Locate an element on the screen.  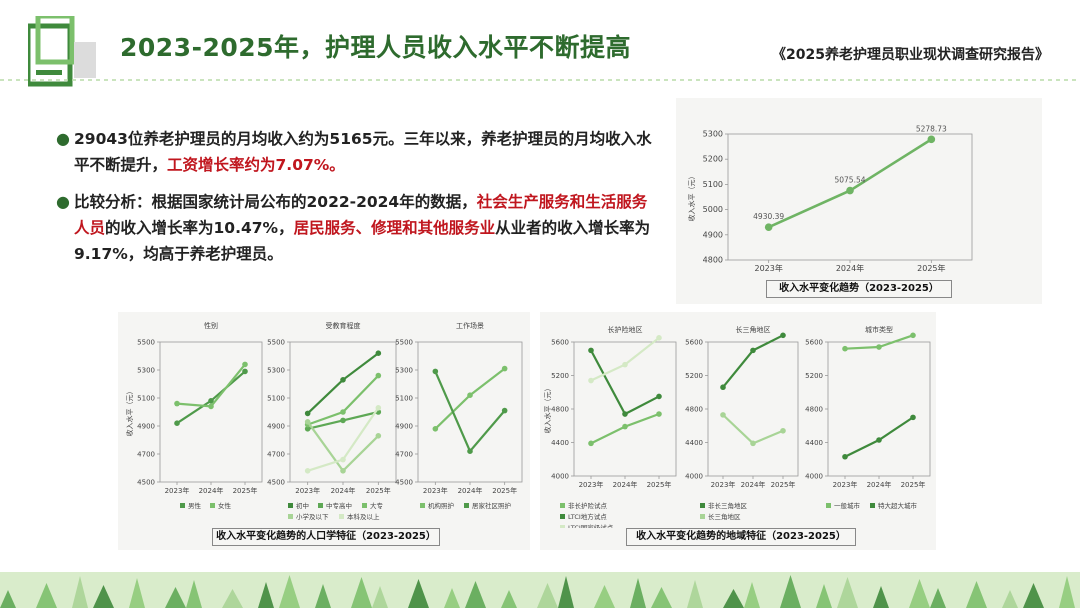
trend-chart-panel is located at coordinates (859, 201).